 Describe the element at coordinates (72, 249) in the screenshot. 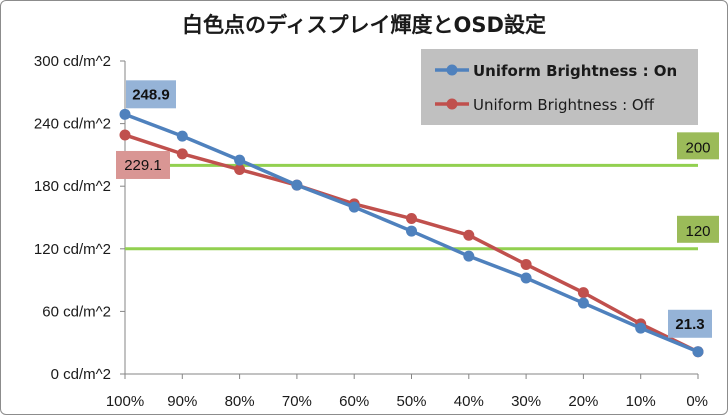

I see `y-tick-label: 120 cd/m^2` at that location.